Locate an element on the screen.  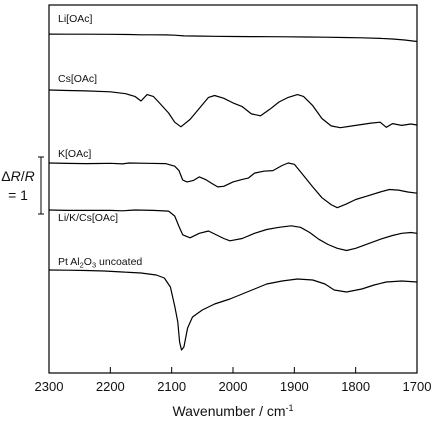
scale-bar-label: ΔR/R is located at coordinates (18, 176).